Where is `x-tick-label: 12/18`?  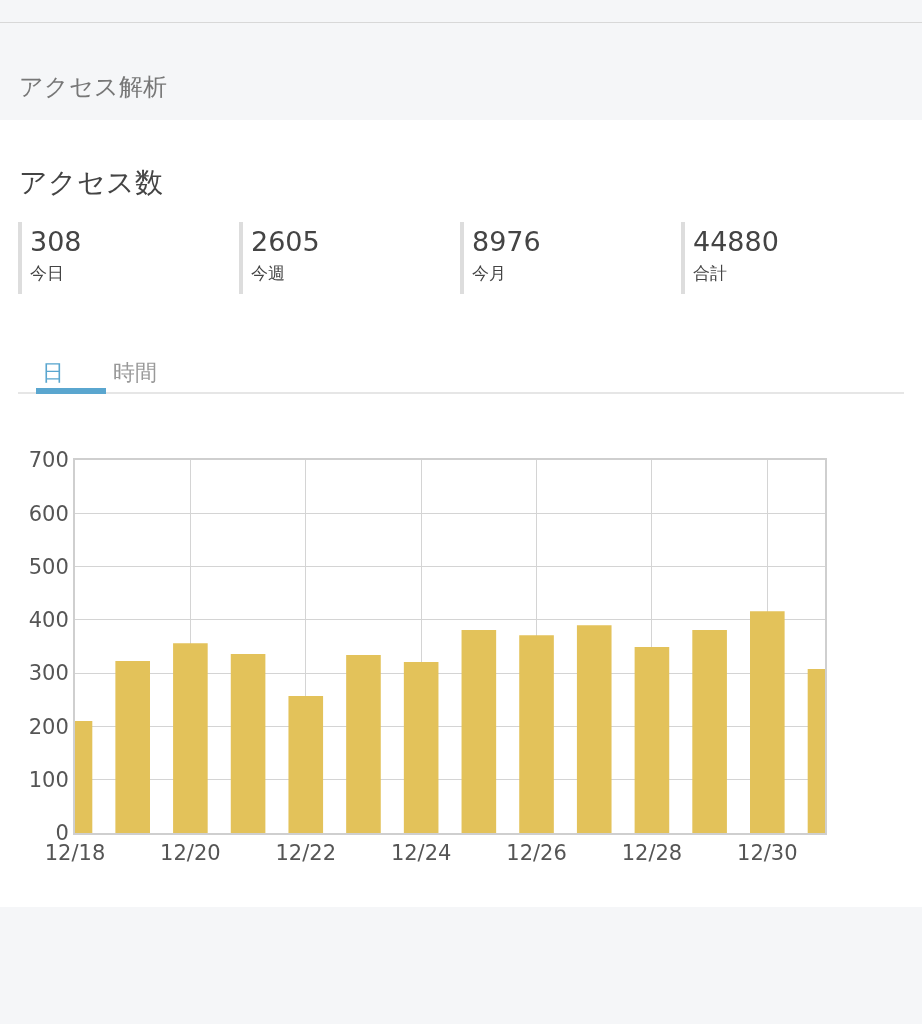 x-tick-label: 12/18 is located at coordinates (75, 853).